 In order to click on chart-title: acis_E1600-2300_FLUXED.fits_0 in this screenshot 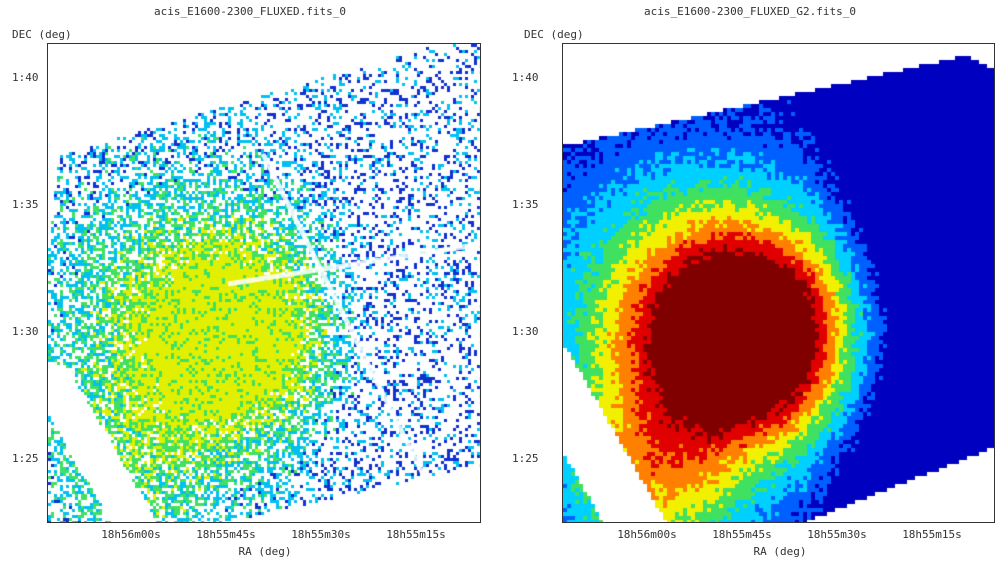, I will do `click(250, 11)`.